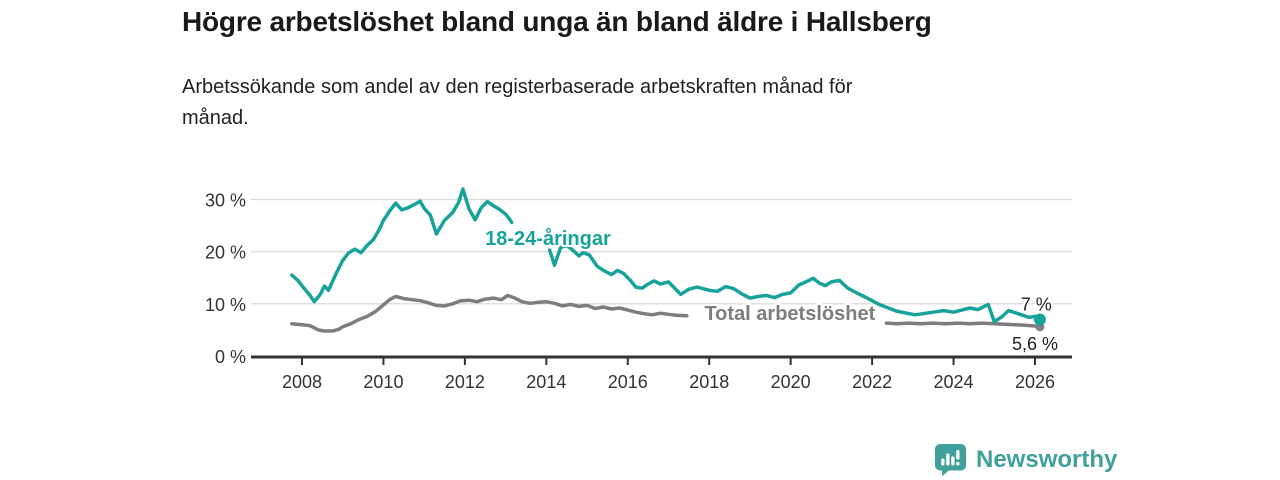  I want to click on total-last-value-label: 5,6 %, so click(1035, 344).